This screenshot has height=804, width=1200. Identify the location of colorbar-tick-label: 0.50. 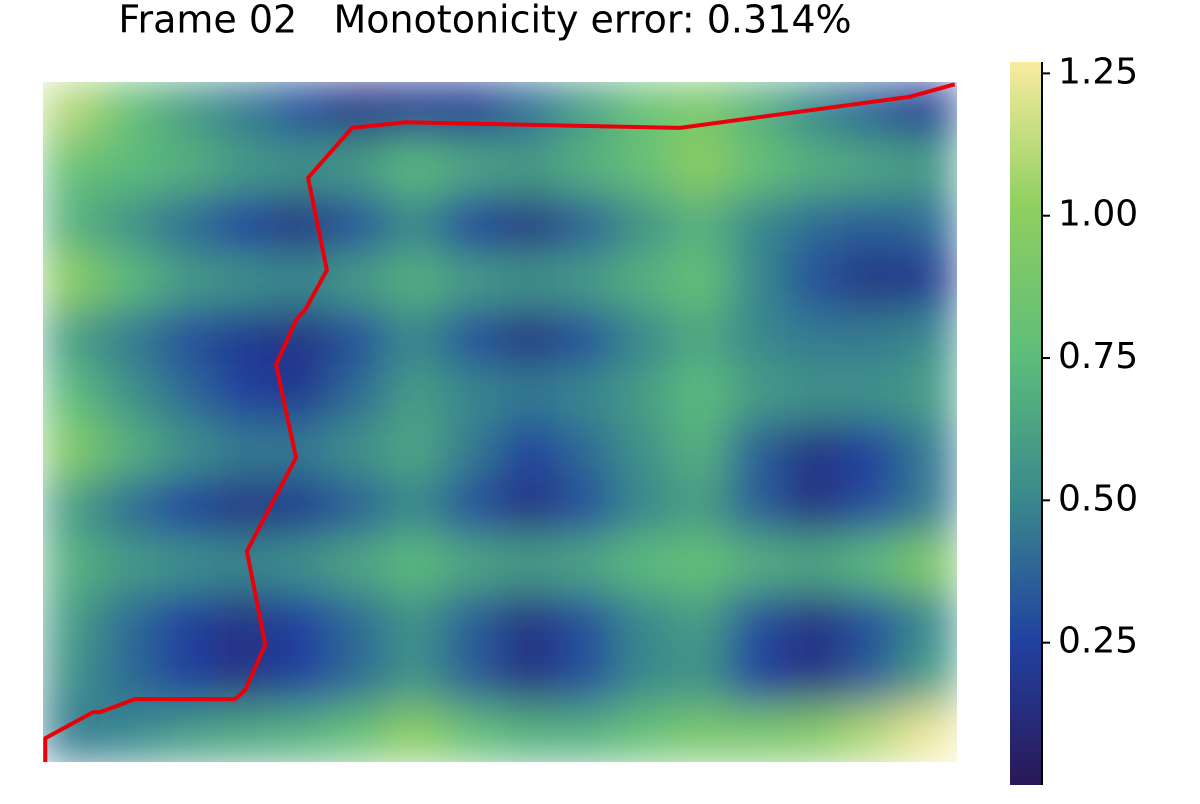
(1098, 498).